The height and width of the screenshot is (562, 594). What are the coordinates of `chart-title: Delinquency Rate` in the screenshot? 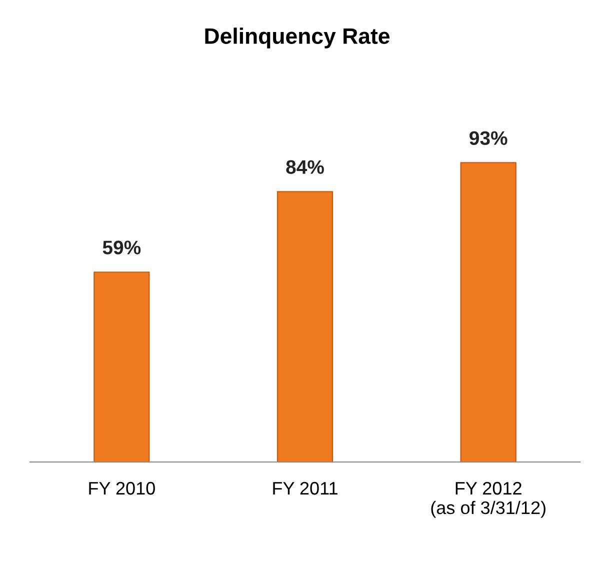 It's located at (297, 38).